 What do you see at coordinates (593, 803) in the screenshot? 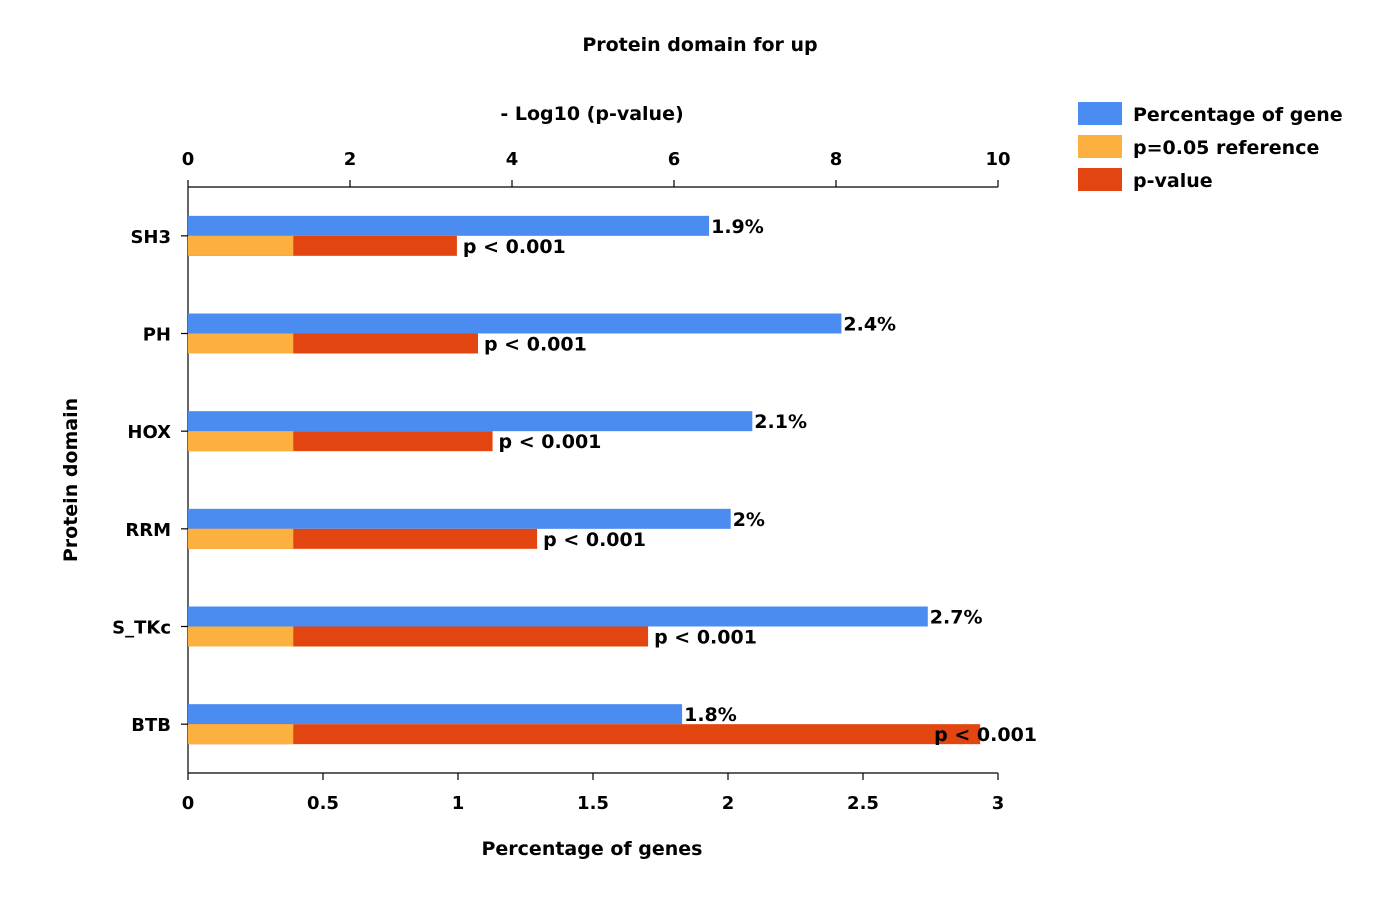
I see `bottom-tick-label: 1.5` at bounding box center [593, 803].